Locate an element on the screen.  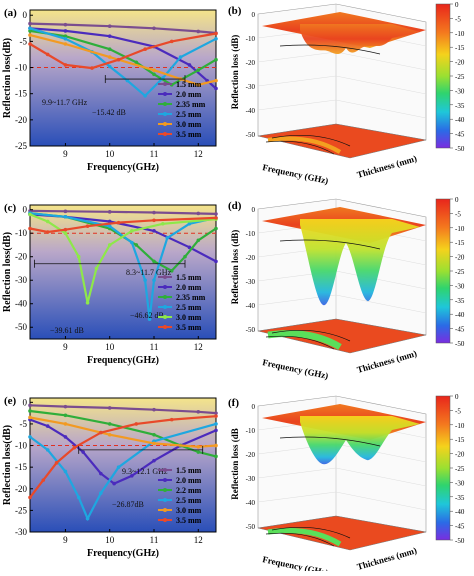
y-tick-label: -25 is located at coordinates (21, 510).